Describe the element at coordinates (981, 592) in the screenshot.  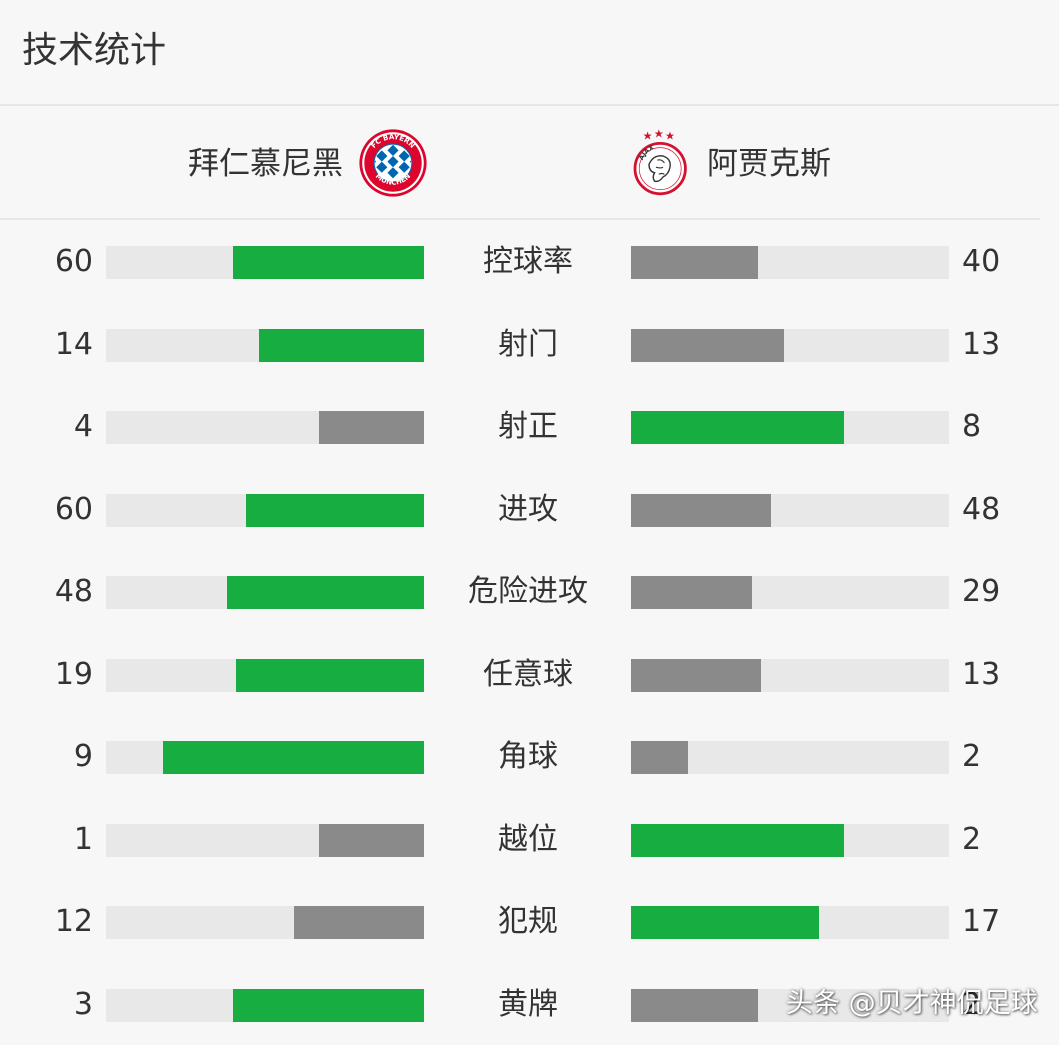
I see `away-stat-value: 29` at that location.